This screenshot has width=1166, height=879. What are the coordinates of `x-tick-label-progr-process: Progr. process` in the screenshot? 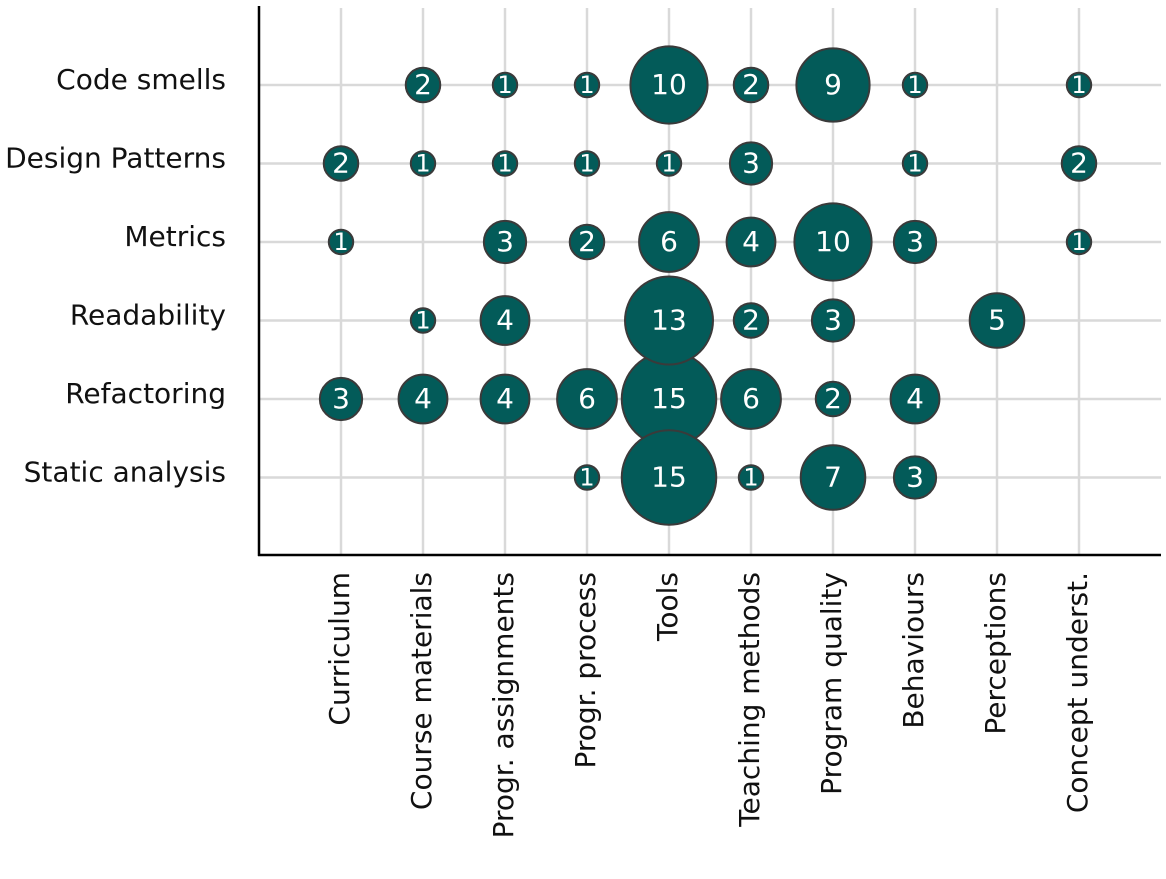 It's located at (585, 670).